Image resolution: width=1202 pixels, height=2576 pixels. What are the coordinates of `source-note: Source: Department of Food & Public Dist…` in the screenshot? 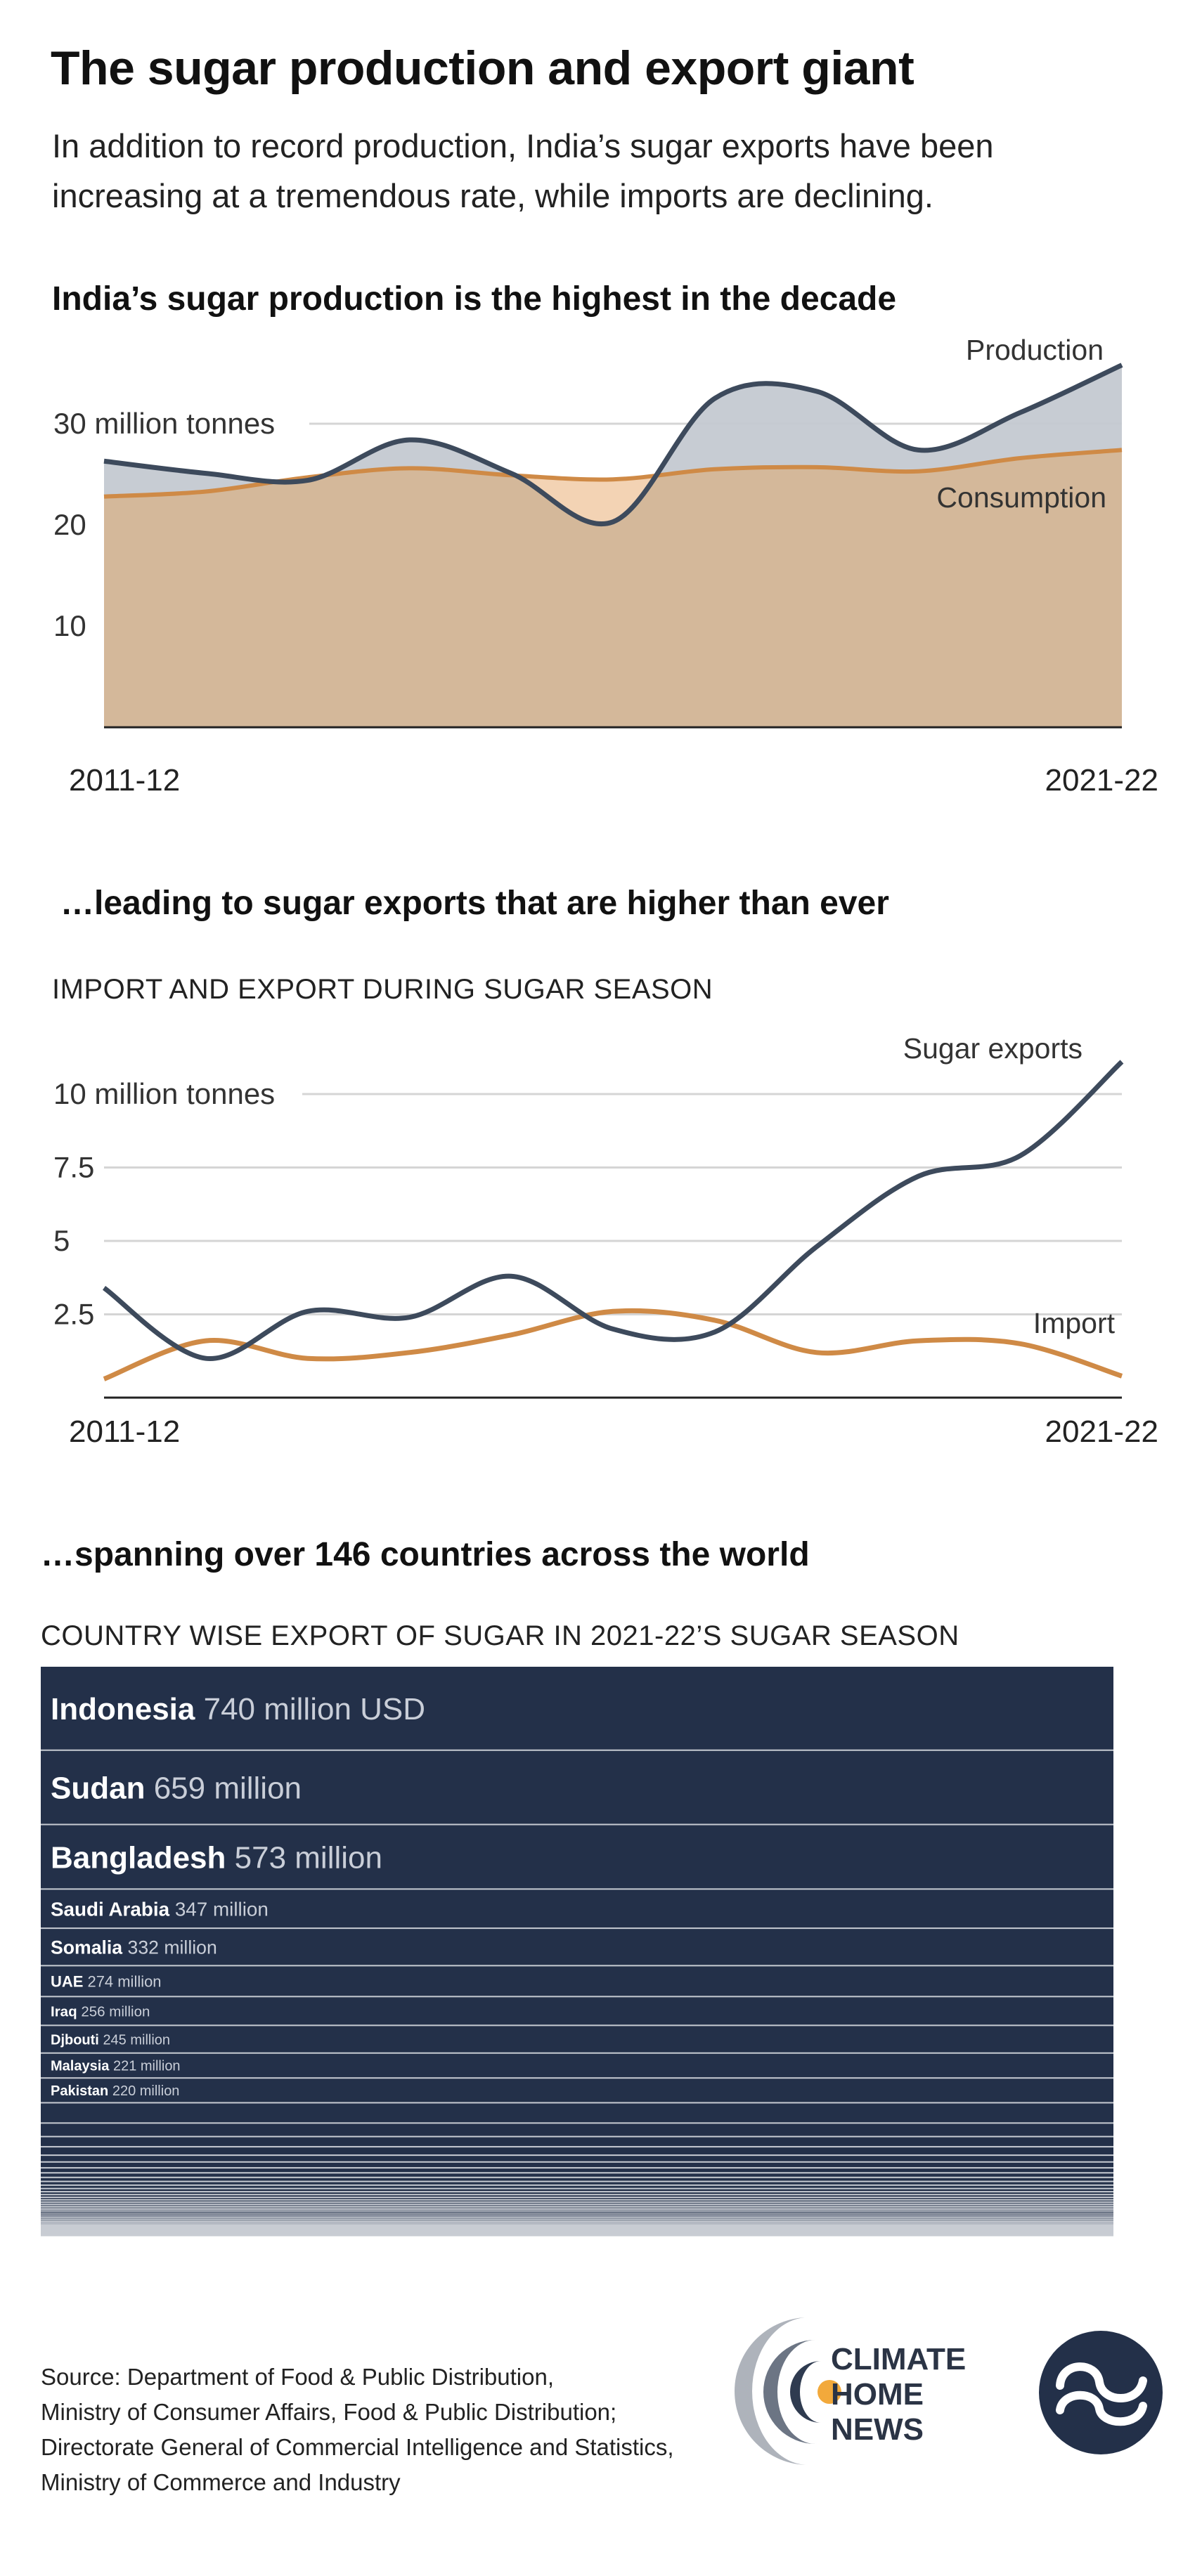 It's located at (392, 2430).